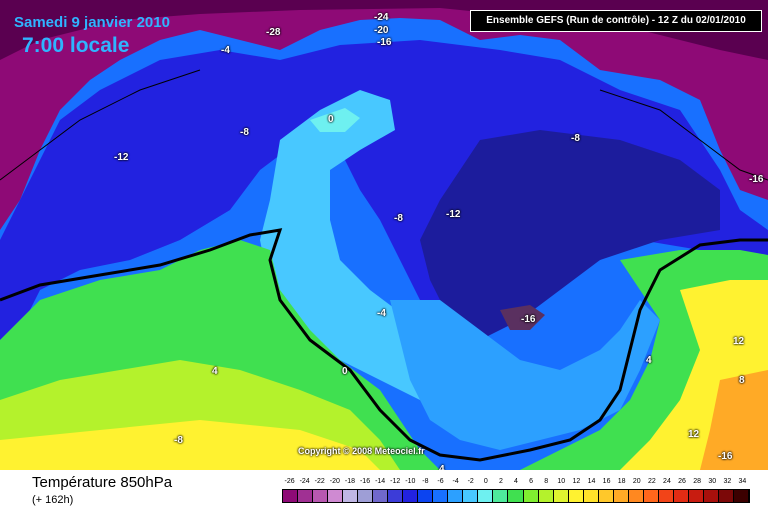 This screenshot has width=768, height=512. Describe the element at coordinates (304, 481) in the screenshot. I see `scale-label: -24` at that location.